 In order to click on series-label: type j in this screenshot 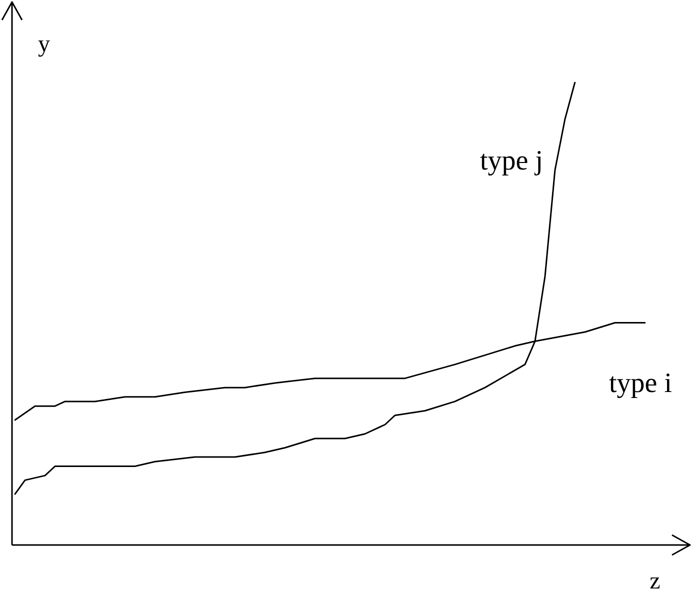, I will do `click(511, 160)`.